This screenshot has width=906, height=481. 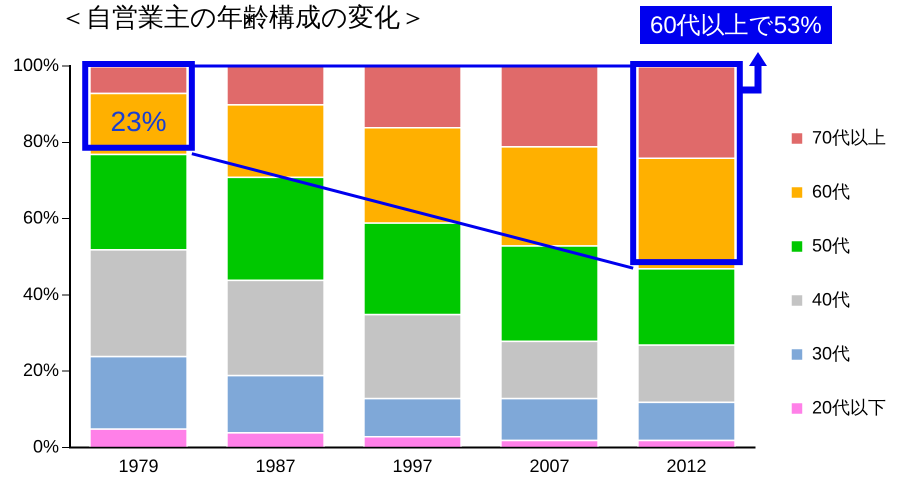 I want to click on y-tick-label: 40%, so click(x=41, y=294).